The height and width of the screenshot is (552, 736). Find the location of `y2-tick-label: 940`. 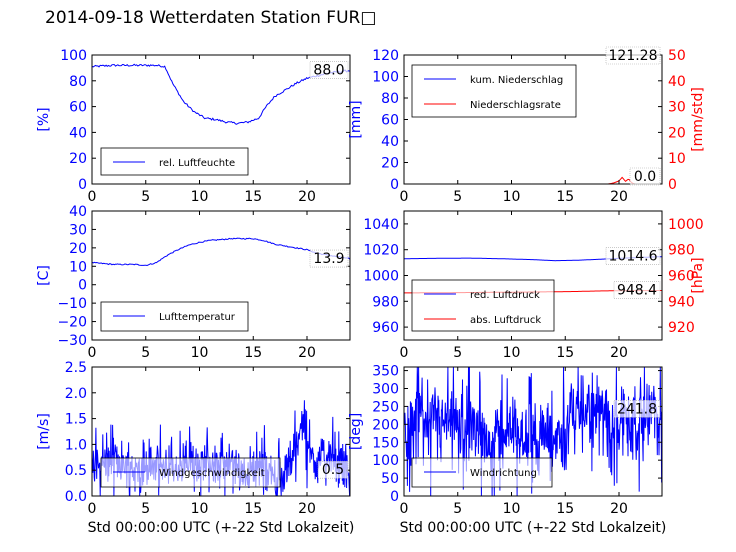

y2-tick-label: 940 is located at coordinates (681, 302).